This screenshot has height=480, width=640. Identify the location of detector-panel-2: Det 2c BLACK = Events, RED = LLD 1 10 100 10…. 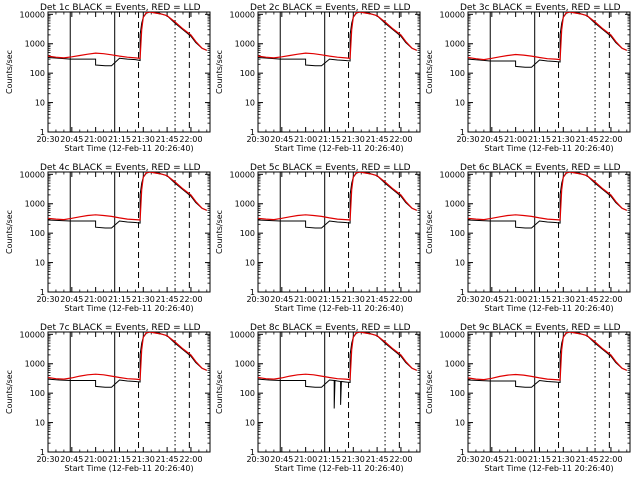
(318, 78).